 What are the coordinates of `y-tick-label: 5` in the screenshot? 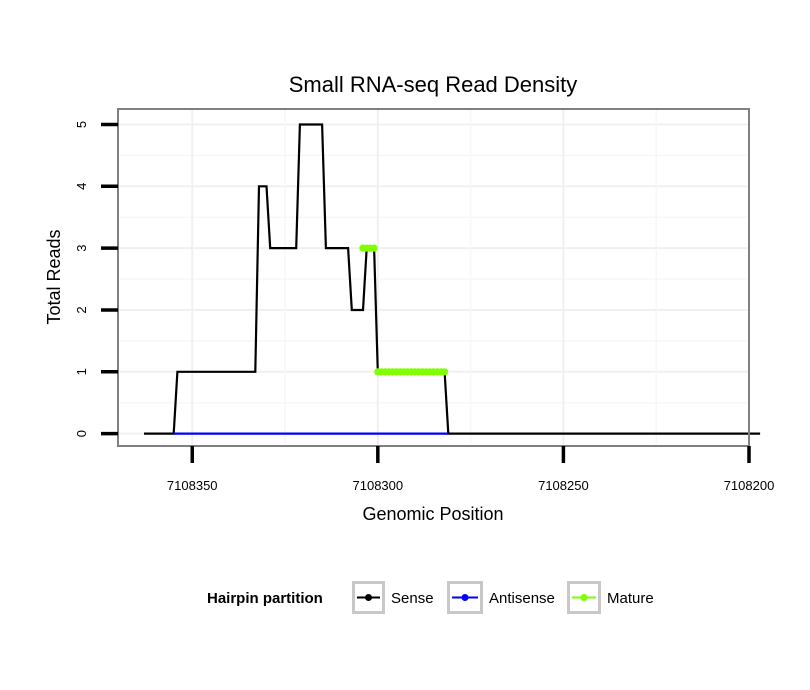 It's located at (81, 124).